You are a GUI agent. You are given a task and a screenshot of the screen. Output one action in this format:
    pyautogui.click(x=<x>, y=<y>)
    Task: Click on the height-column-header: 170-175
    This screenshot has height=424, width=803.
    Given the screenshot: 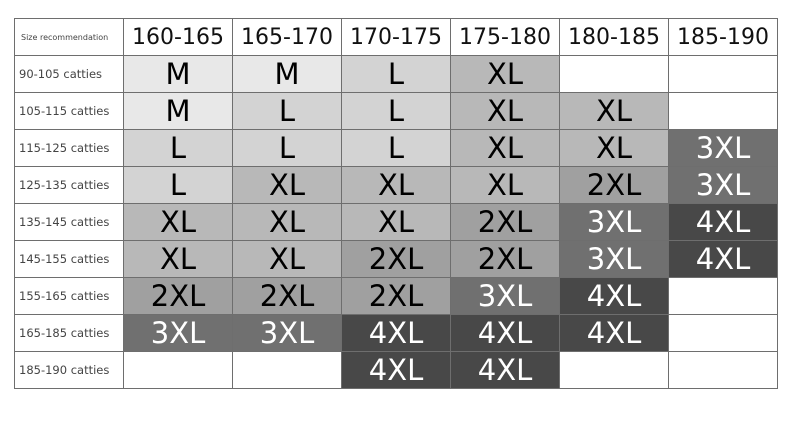 What is the action you would take?
    pyautogui.click(x=396, y=37)
    